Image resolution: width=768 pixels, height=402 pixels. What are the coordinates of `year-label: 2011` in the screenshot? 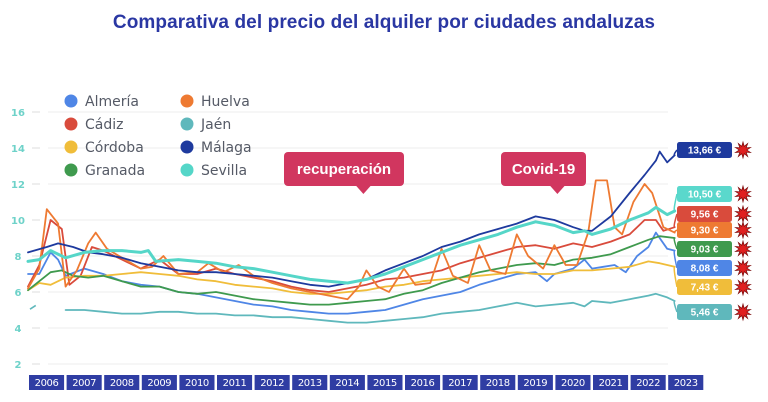 It's located at (235, 383).